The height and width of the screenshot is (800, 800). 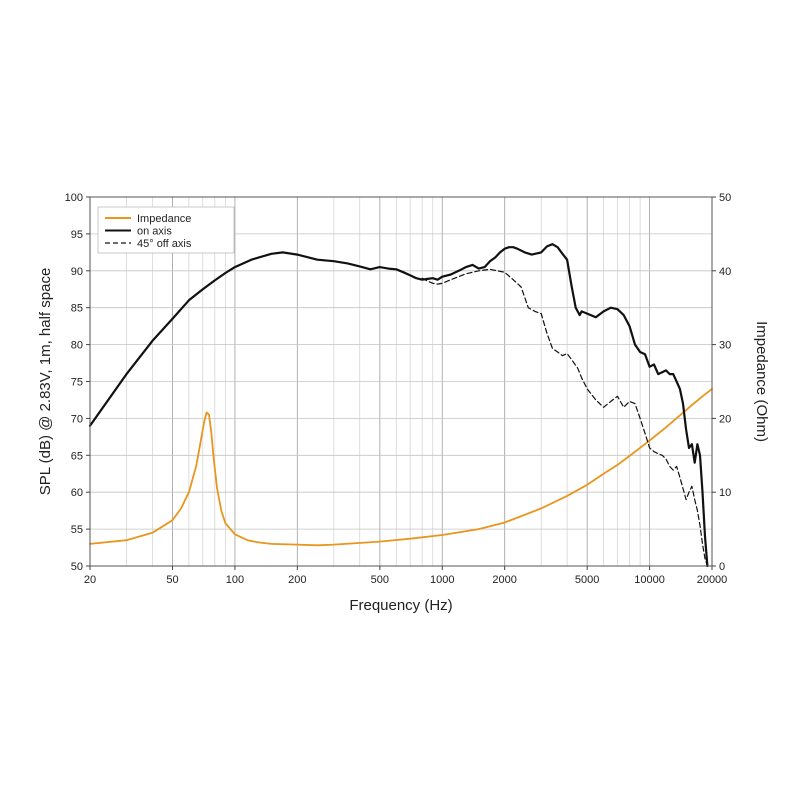 What do you see at coordinates (77, 383) in the screenshot?
I see `y-tick-label: 75` at bounding box center [77, 383].